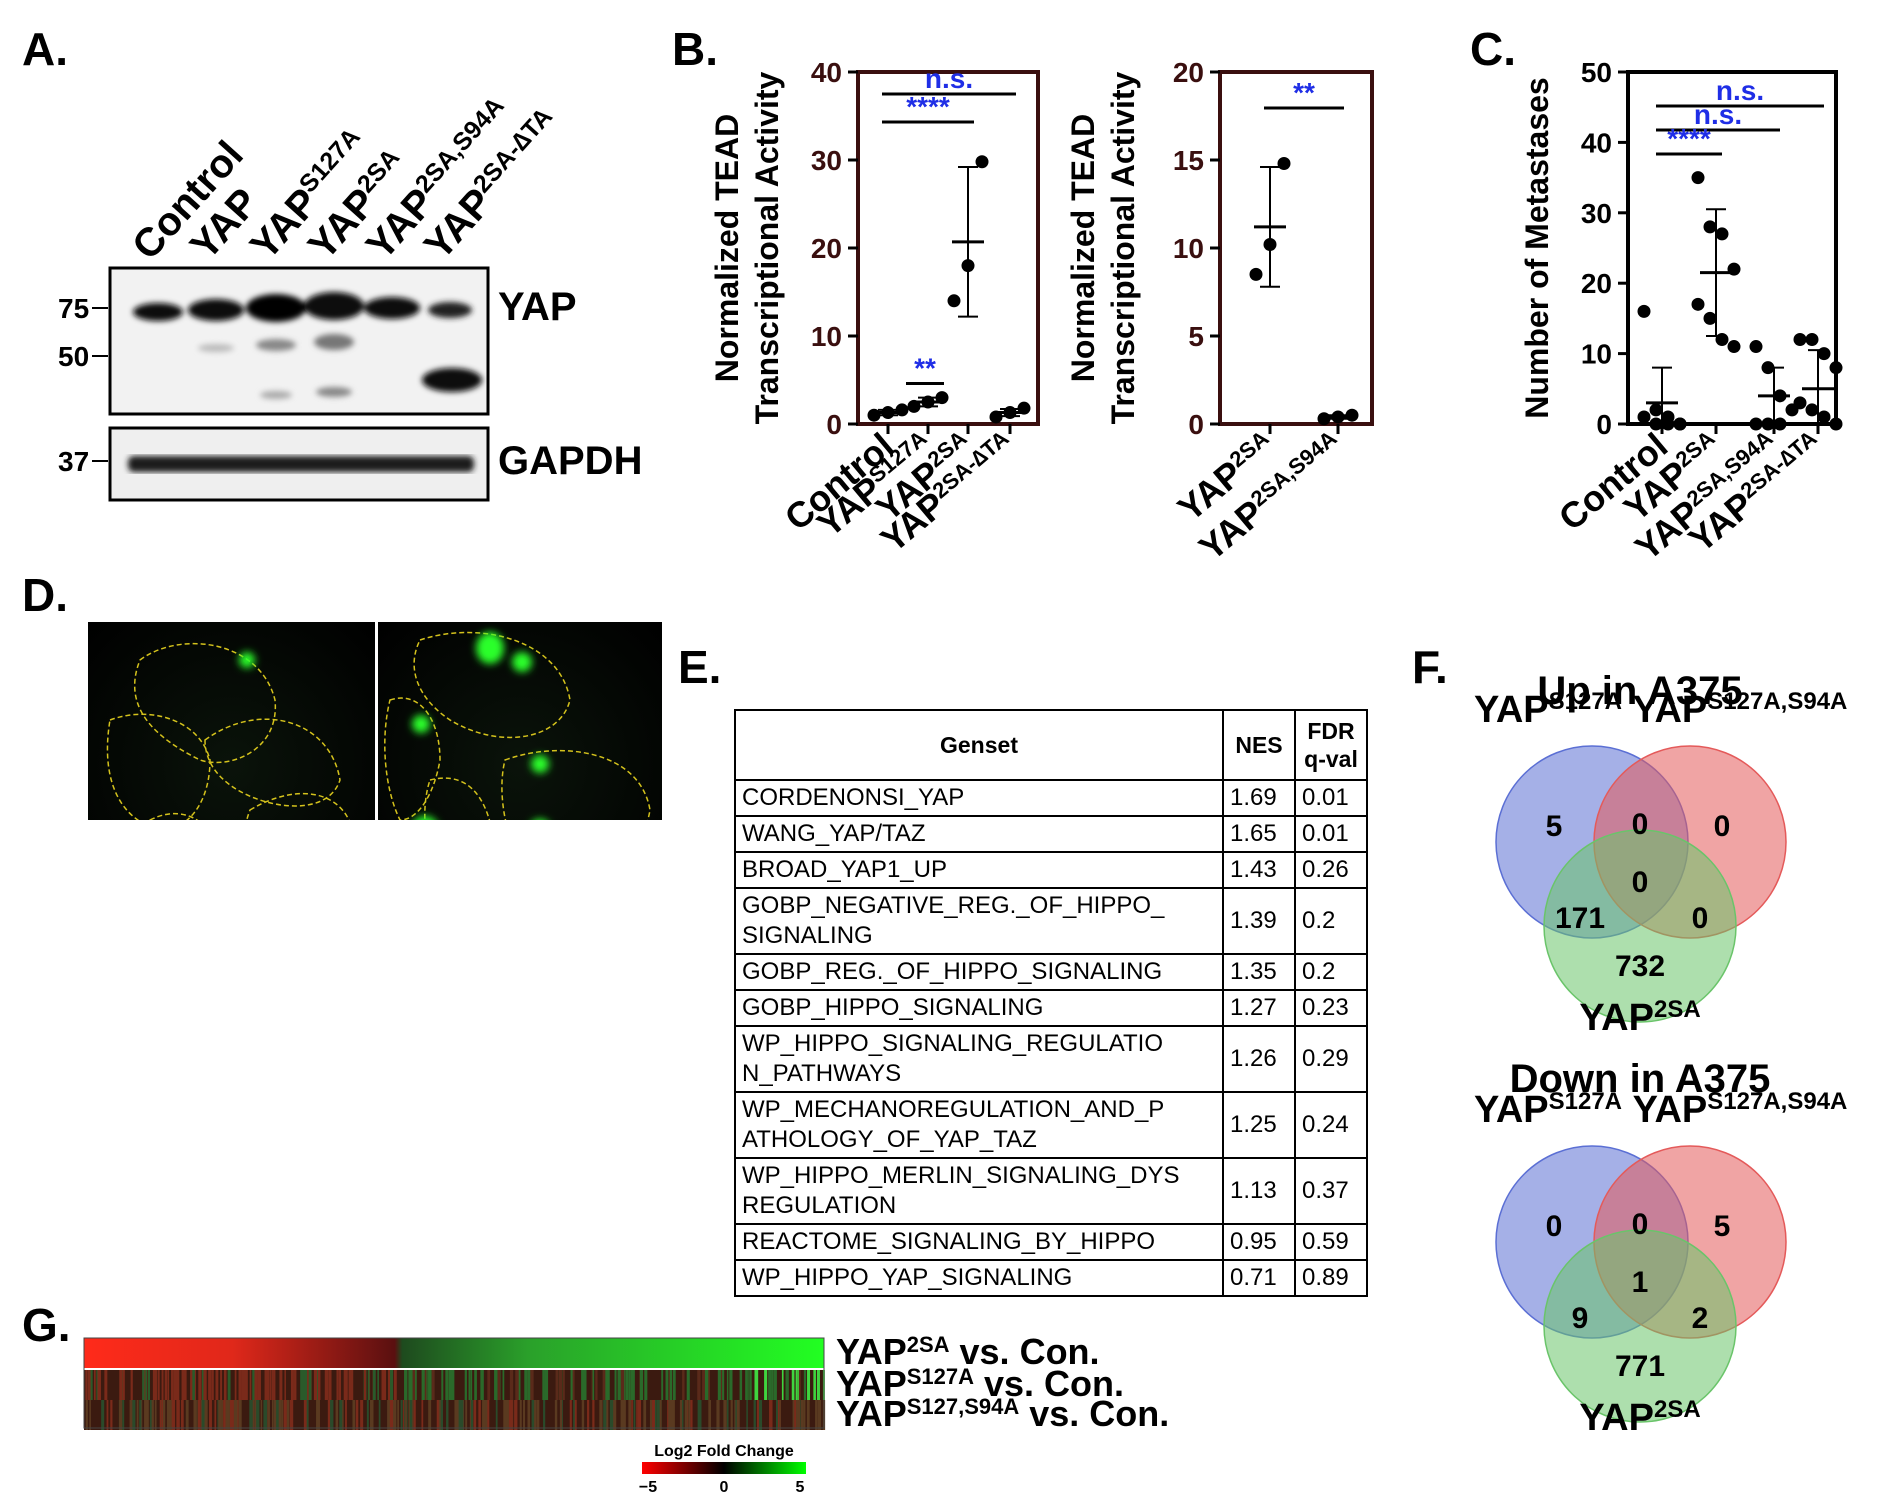  I want to click on panel-letter-g: G., so click(46, 1325).